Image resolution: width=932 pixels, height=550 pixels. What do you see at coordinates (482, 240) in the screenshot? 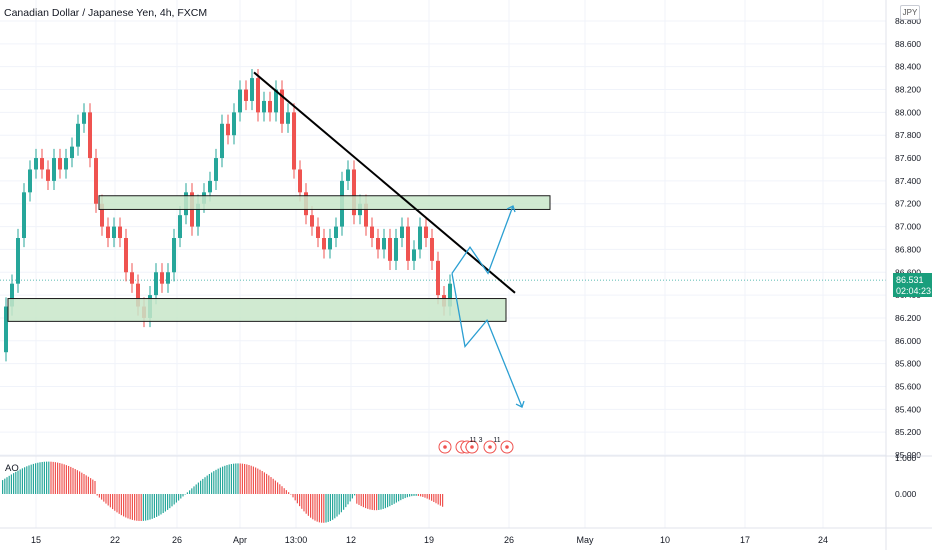
I see `projection-up-path` at bounding box center [482, 240].